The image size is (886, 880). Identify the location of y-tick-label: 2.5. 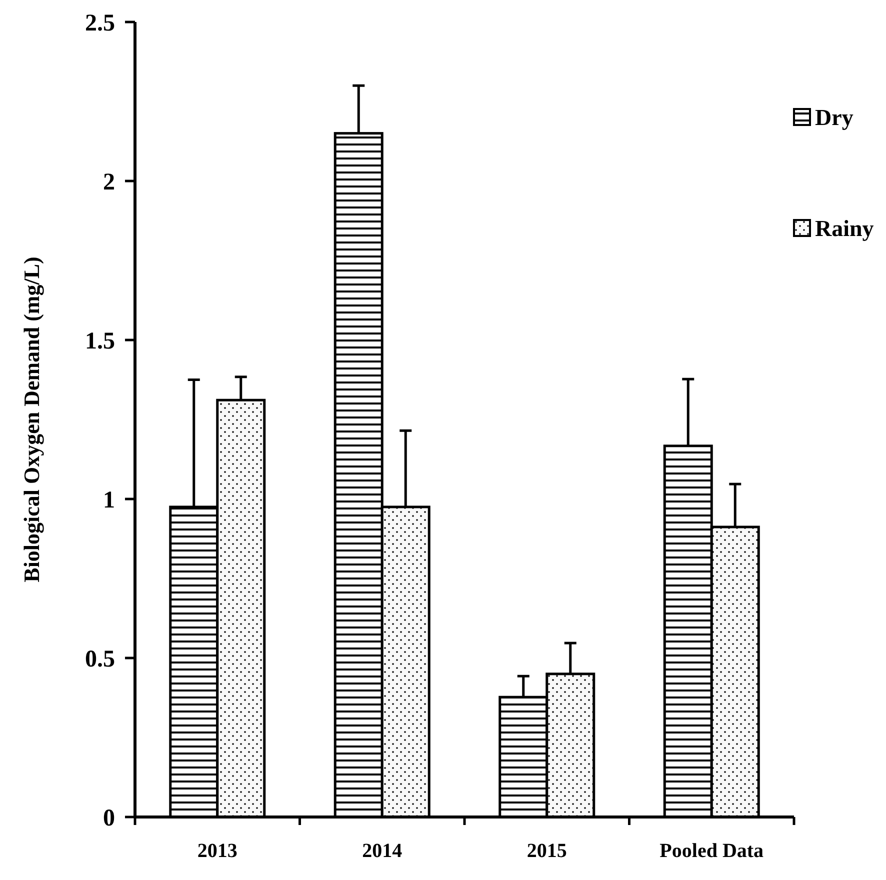
(100, 23).